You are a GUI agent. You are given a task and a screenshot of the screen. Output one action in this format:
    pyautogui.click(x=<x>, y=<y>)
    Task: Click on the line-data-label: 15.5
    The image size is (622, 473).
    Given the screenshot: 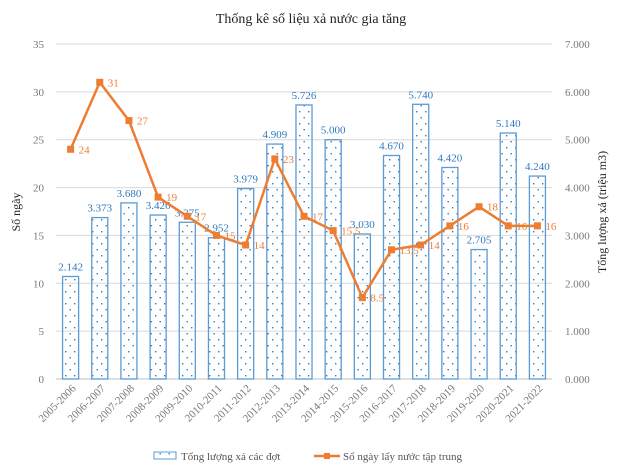 What is the action you would take?
    pyautogui.click(x=351, y=232)
    